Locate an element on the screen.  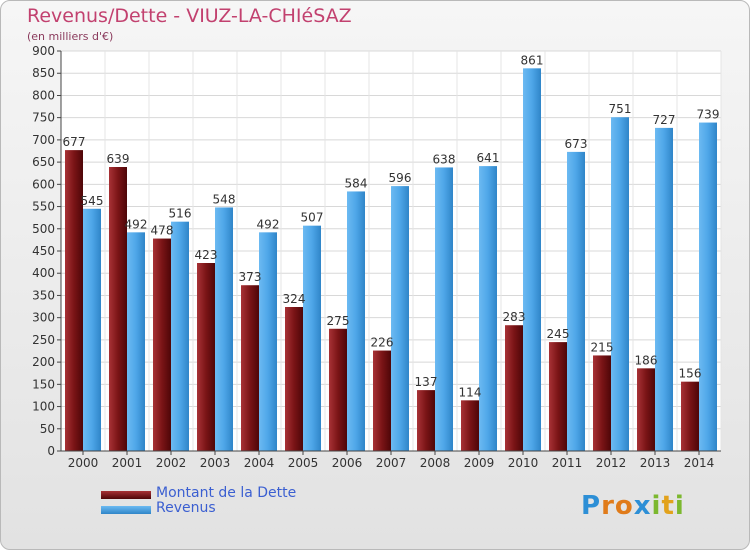
y-tick-label: 550 is located at coordinates (43, 207).